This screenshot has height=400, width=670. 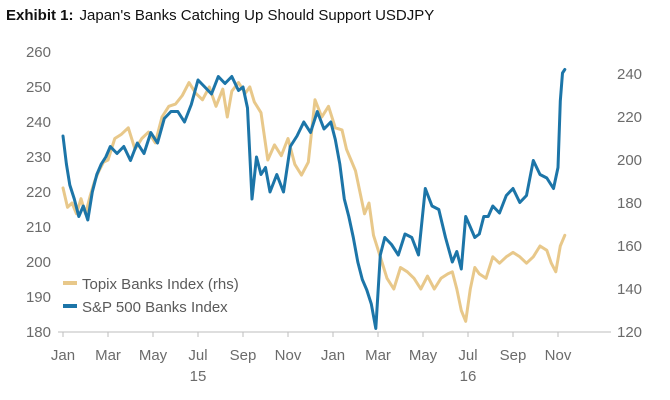 What do you see at coordinates (38, 87) in the screenshot?
I see `left-axis-tick-label: 250` at bounding box center [38, 87].